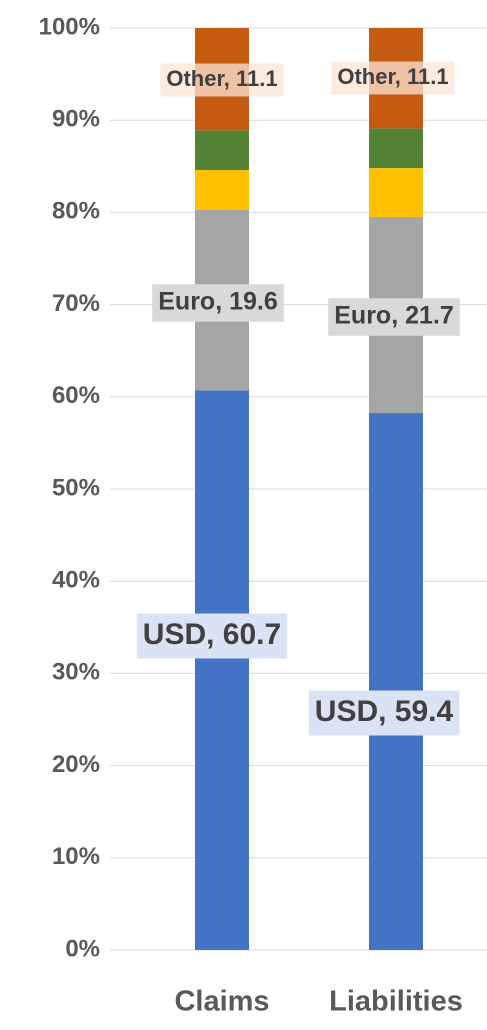 The image size is (487, 1030). I want to click on data-label: Euro, 19.6, so click(218, 303).